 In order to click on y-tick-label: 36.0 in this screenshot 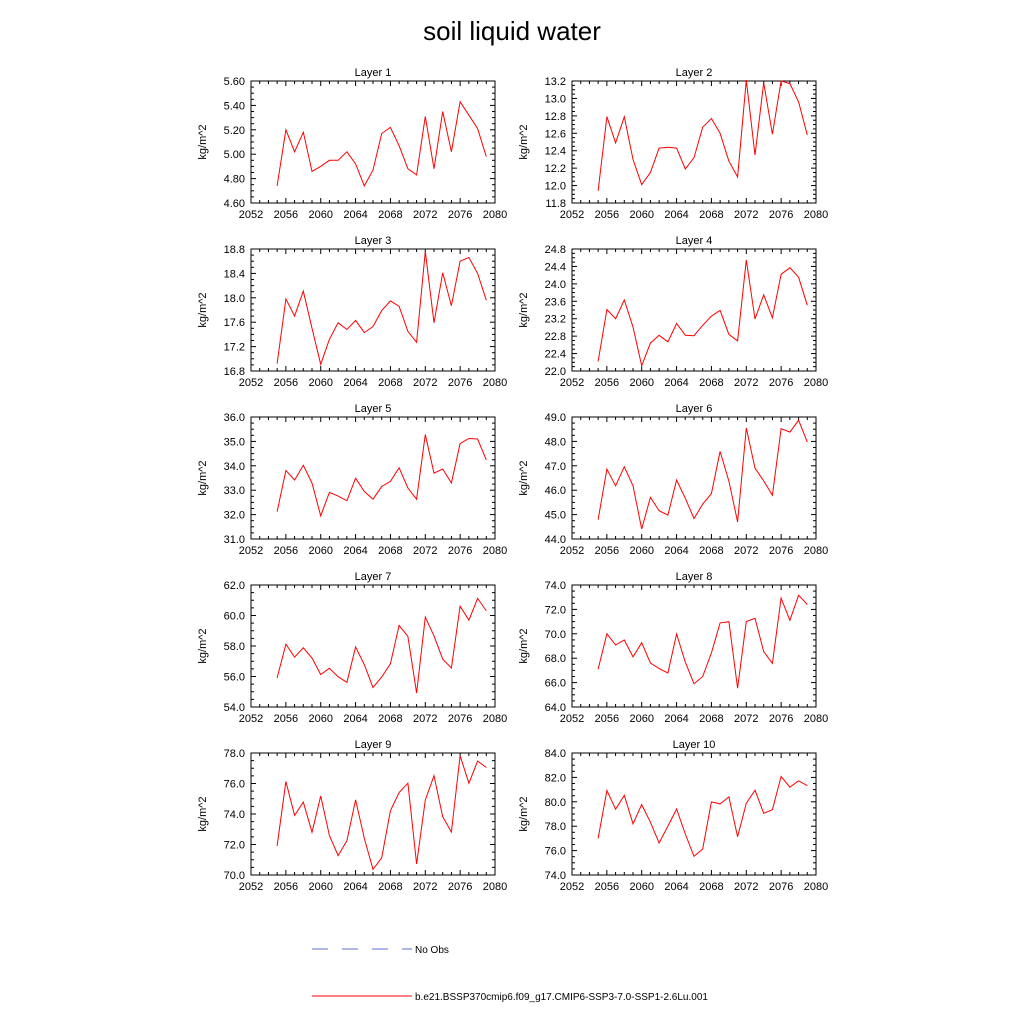, I will do `click(234, 418)`.